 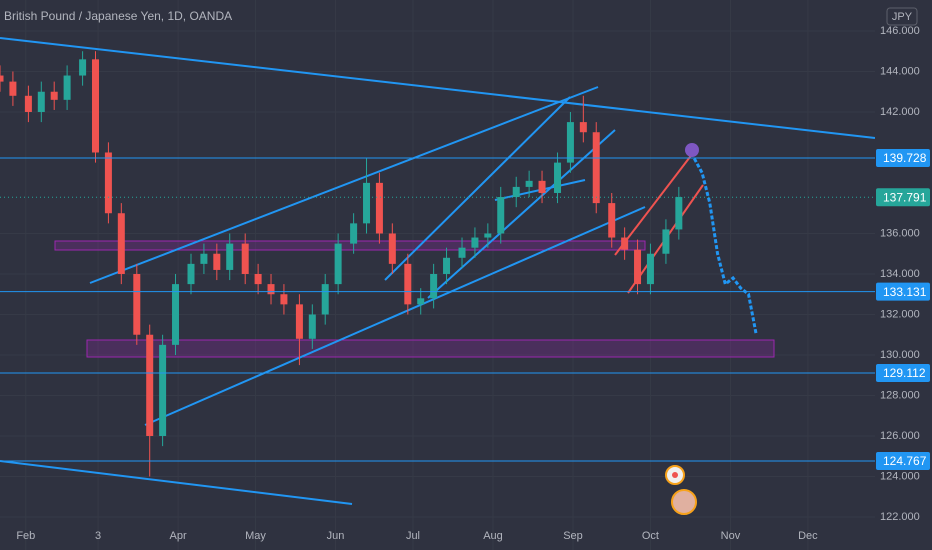 What do you see at coordinates (731, 536) in the screenshot?
I see `x-tick-label: Nov` at bounding box center [731, 536].